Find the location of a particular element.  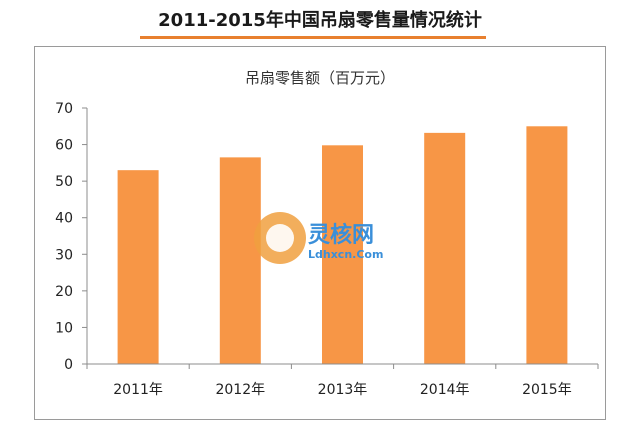

watermark-logo: 灵核网 Ldhxcn.Com is located at coordinates (318, 238).